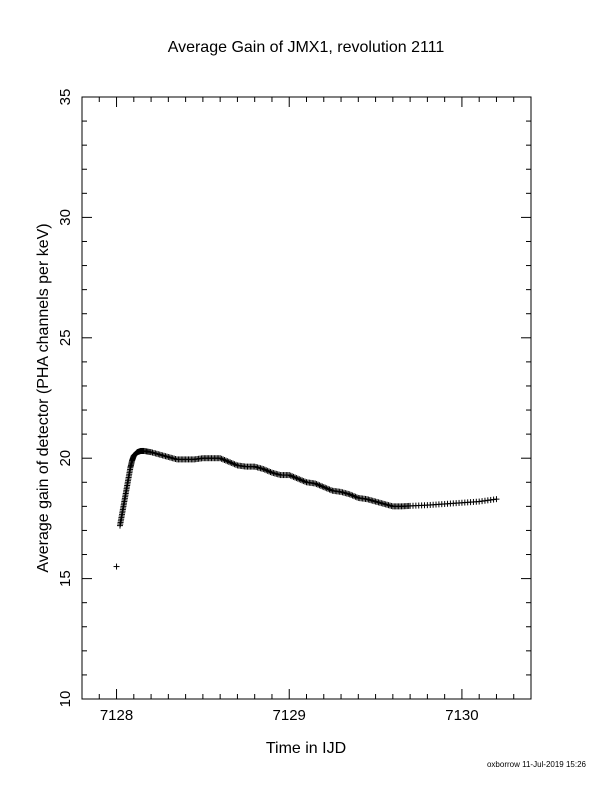  Describe the element at coordinates (116, 715) in the screenshot. I see `x-tick-label: 7128` at that location.